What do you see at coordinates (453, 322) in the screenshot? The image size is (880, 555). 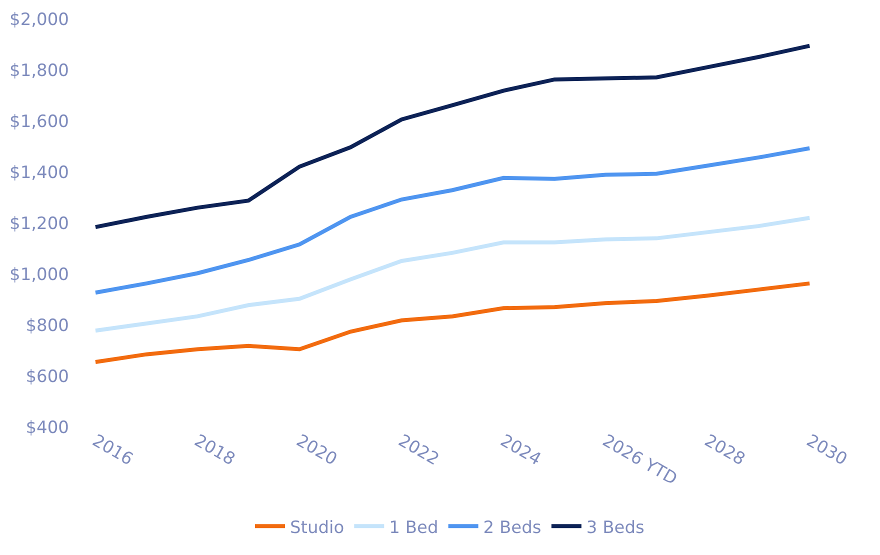 I see `line-series` at bounding box center [453, 322].